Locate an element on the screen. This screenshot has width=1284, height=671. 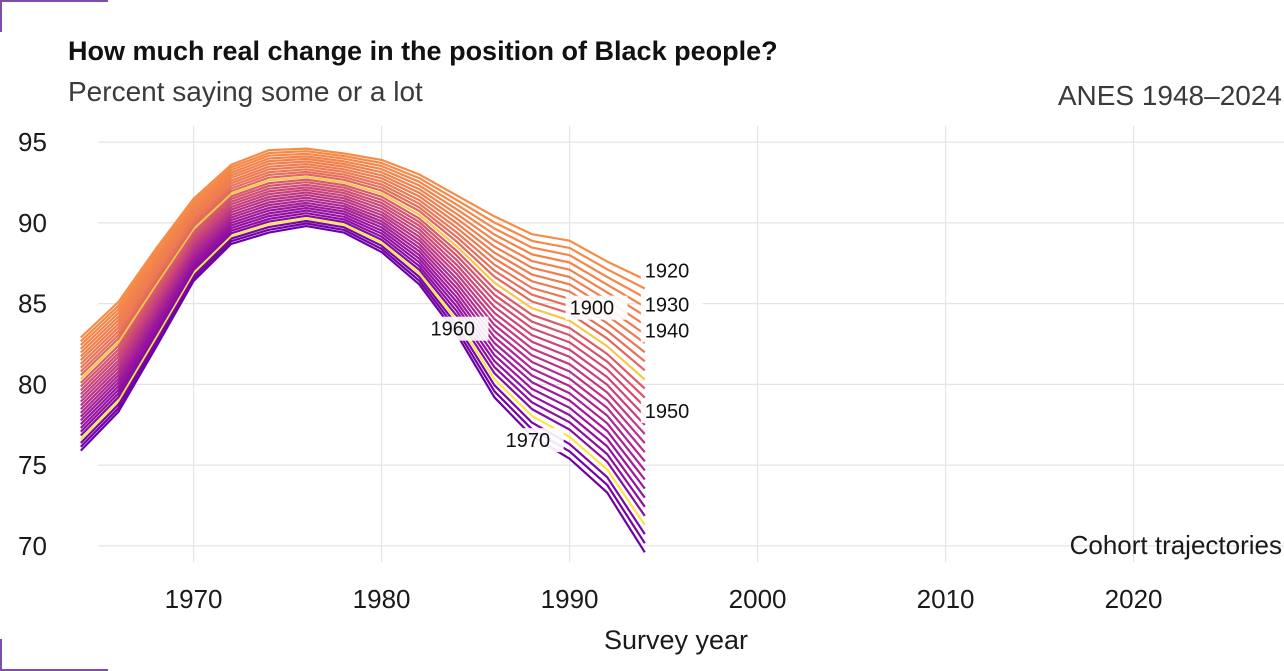
cohort-label: 1950 is located at coordinates (667, 412).